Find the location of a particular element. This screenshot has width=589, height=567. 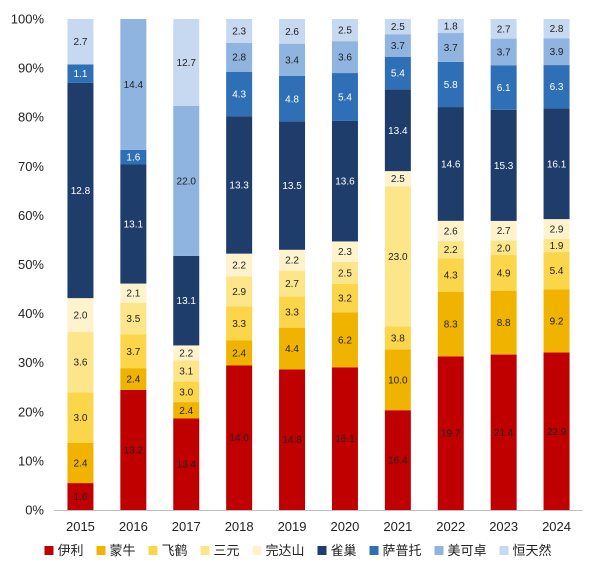

data-label: 15.3 is located at coordinates (504, 166).